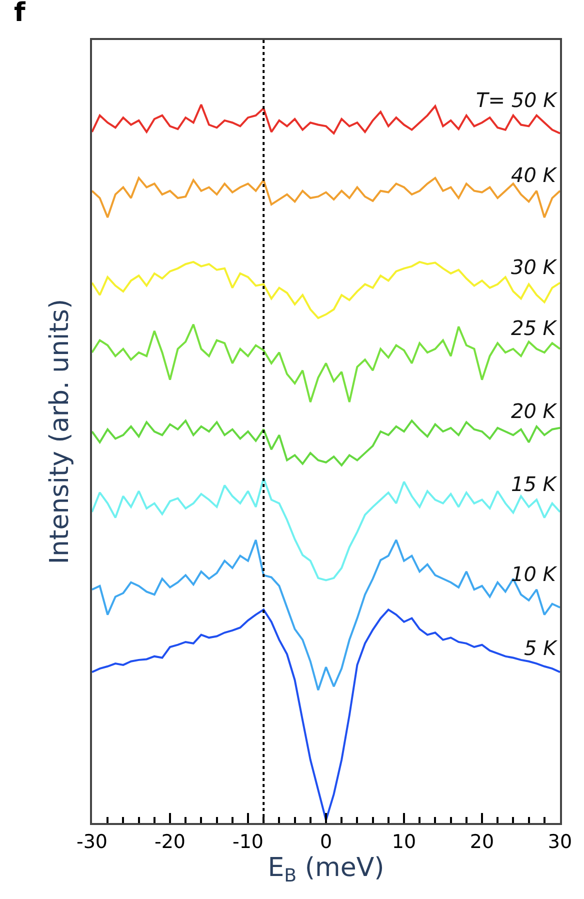 The height and width of the screenshot is (899, 584). I want to click on x-tick-label: -20, so click(170, 841).